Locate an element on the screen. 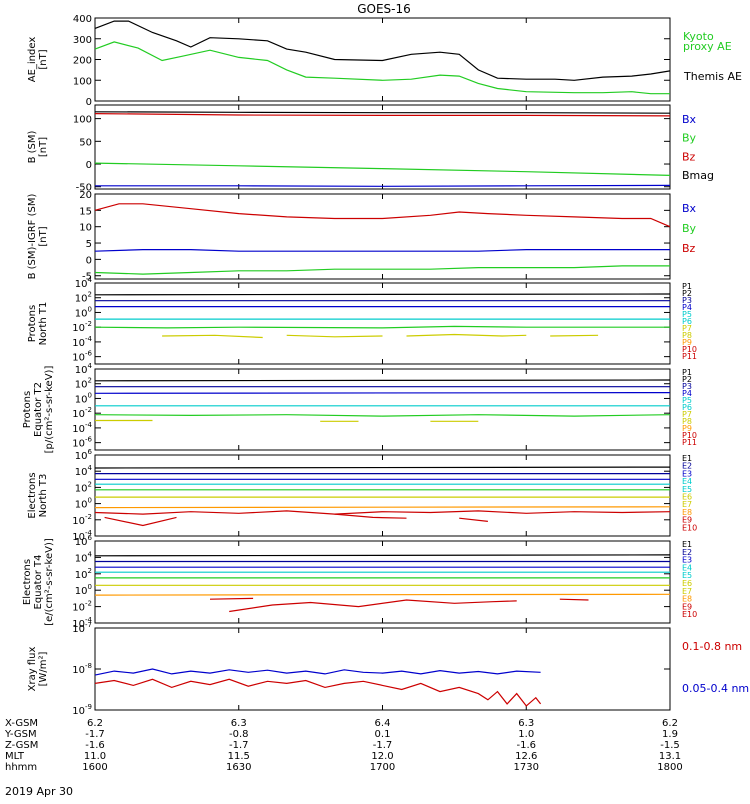 This screenshot has width=750, height=804. series-line-0-05-0-4-nm is located at coordinates (317, 672).